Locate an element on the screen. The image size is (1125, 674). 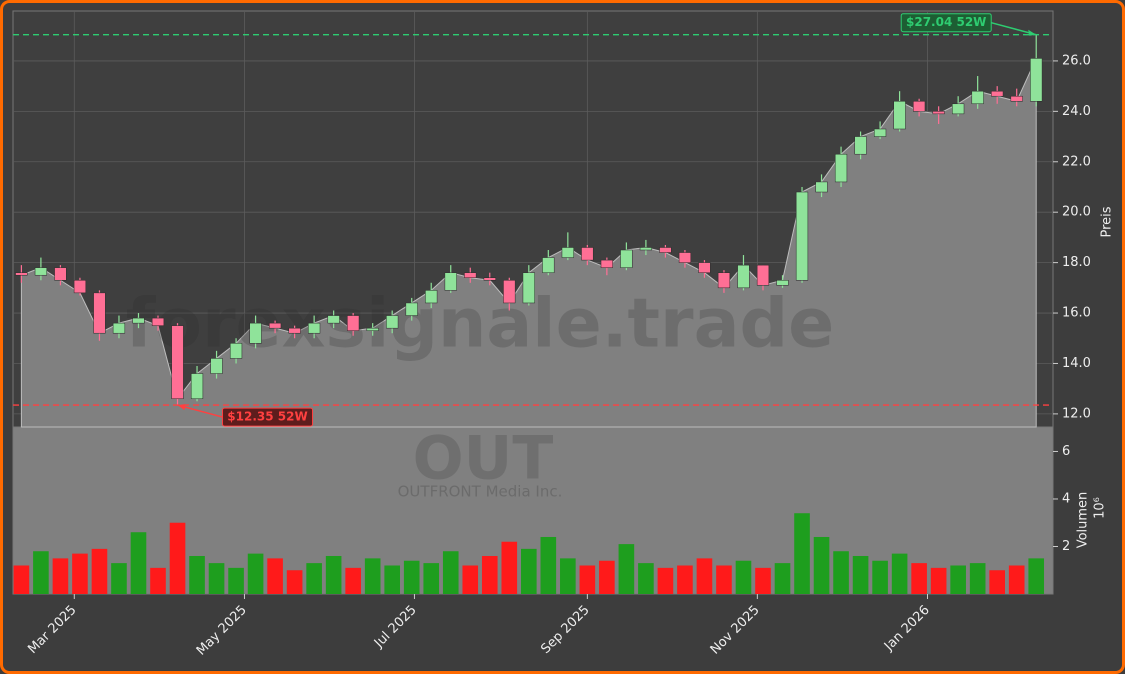
y-tick-label: 12.0 is located at coordinates (1076, 413).